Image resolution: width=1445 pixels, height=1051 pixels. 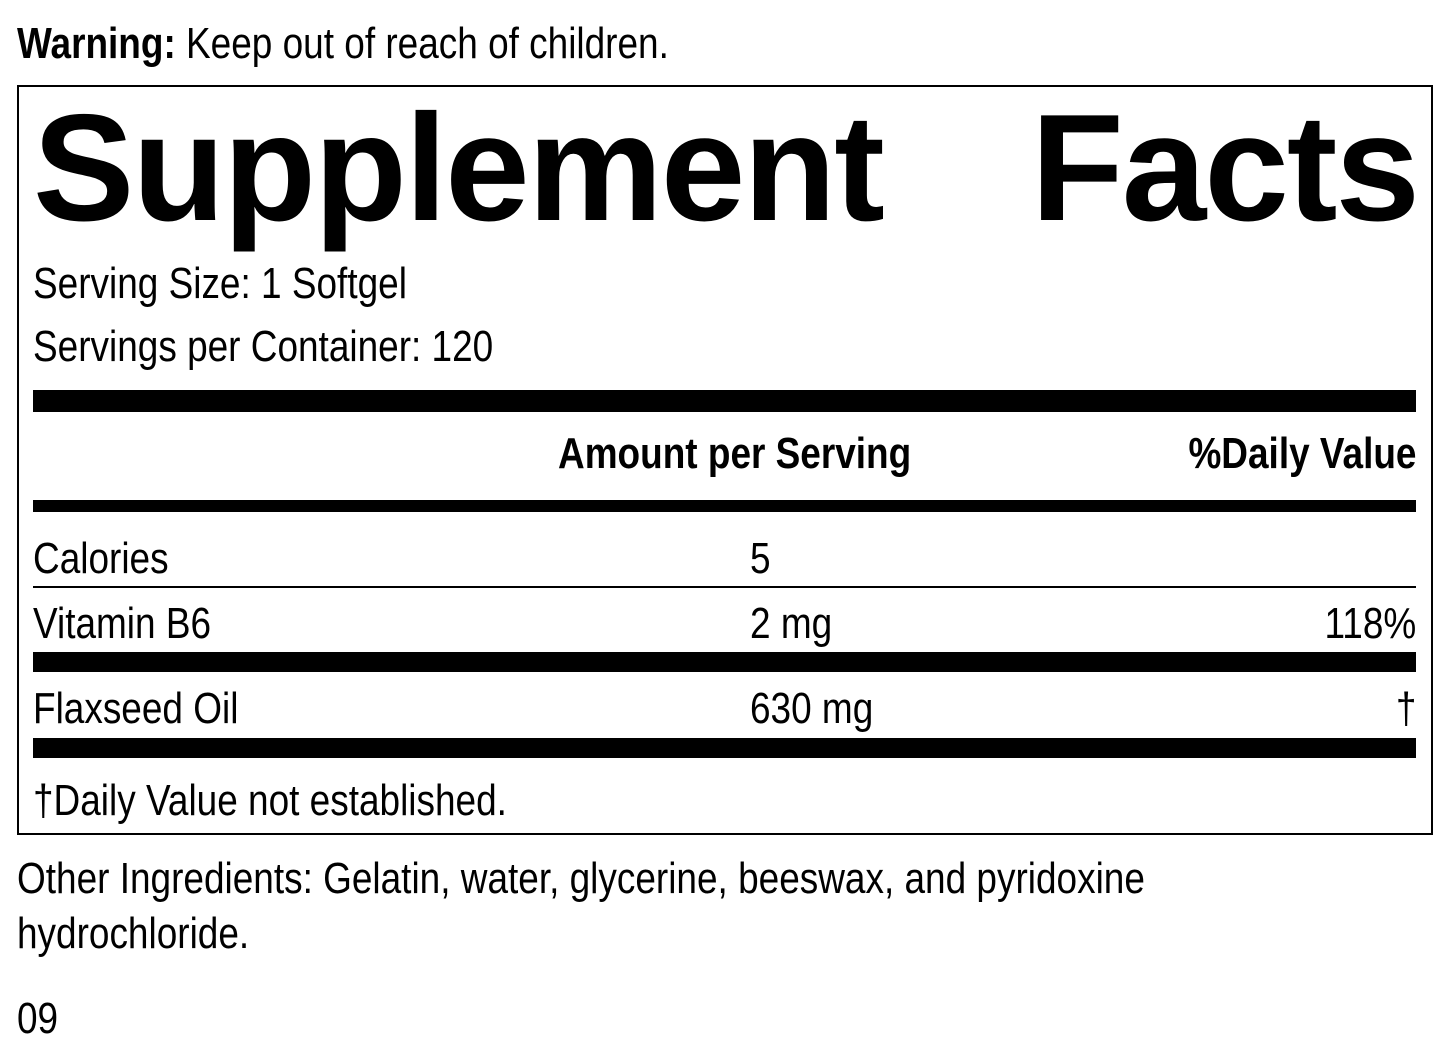 What do you see at coordinates (724, 587) in the screenshot?
I see `divider-thin` at bounding box center [724, 587].